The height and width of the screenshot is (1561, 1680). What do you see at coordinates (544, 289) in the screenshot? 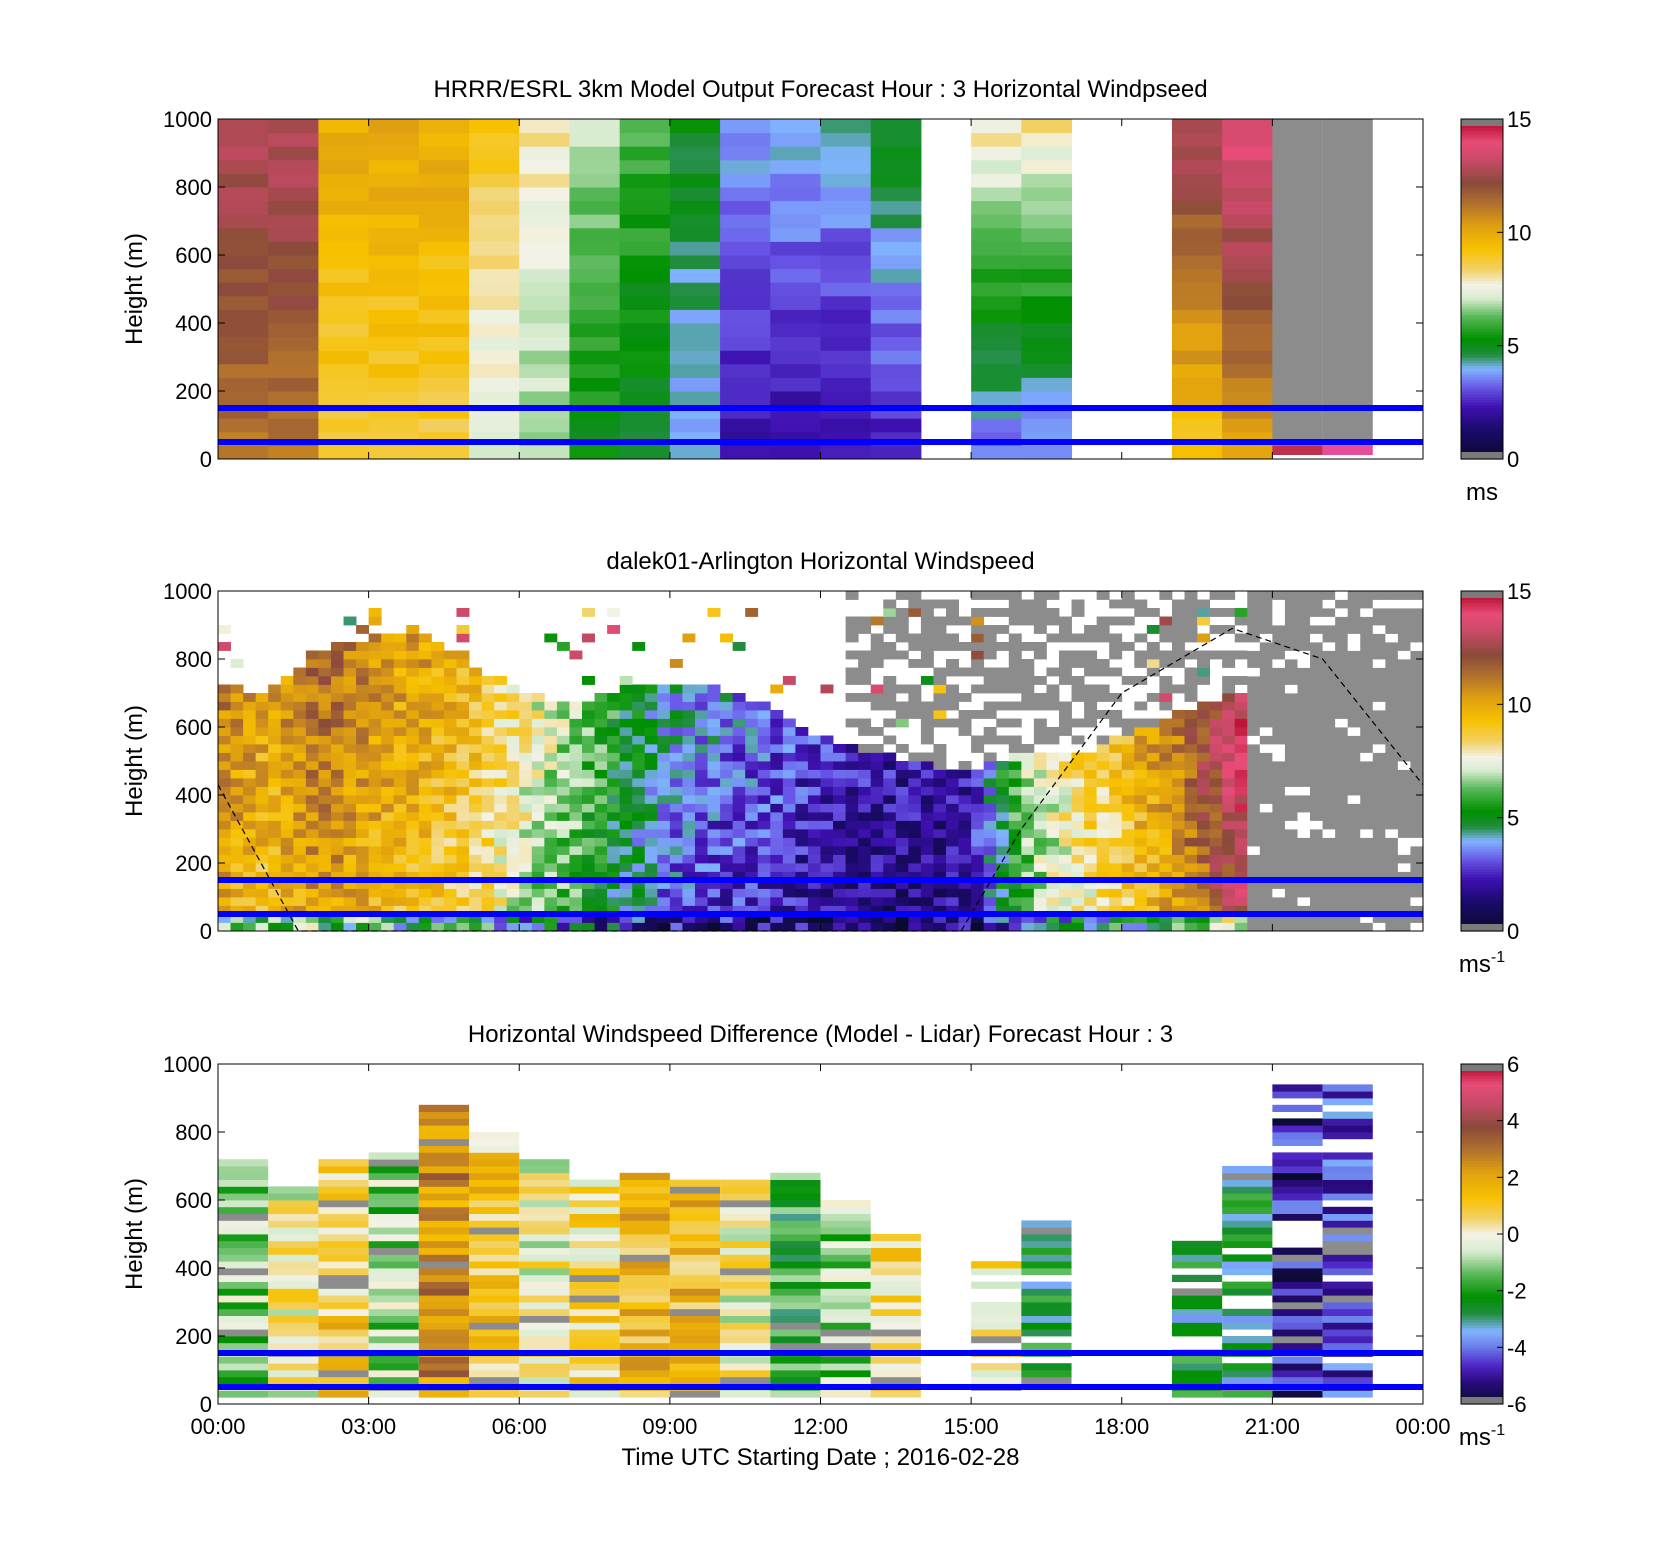
I see `model-column` at bounding box center [544, 289].